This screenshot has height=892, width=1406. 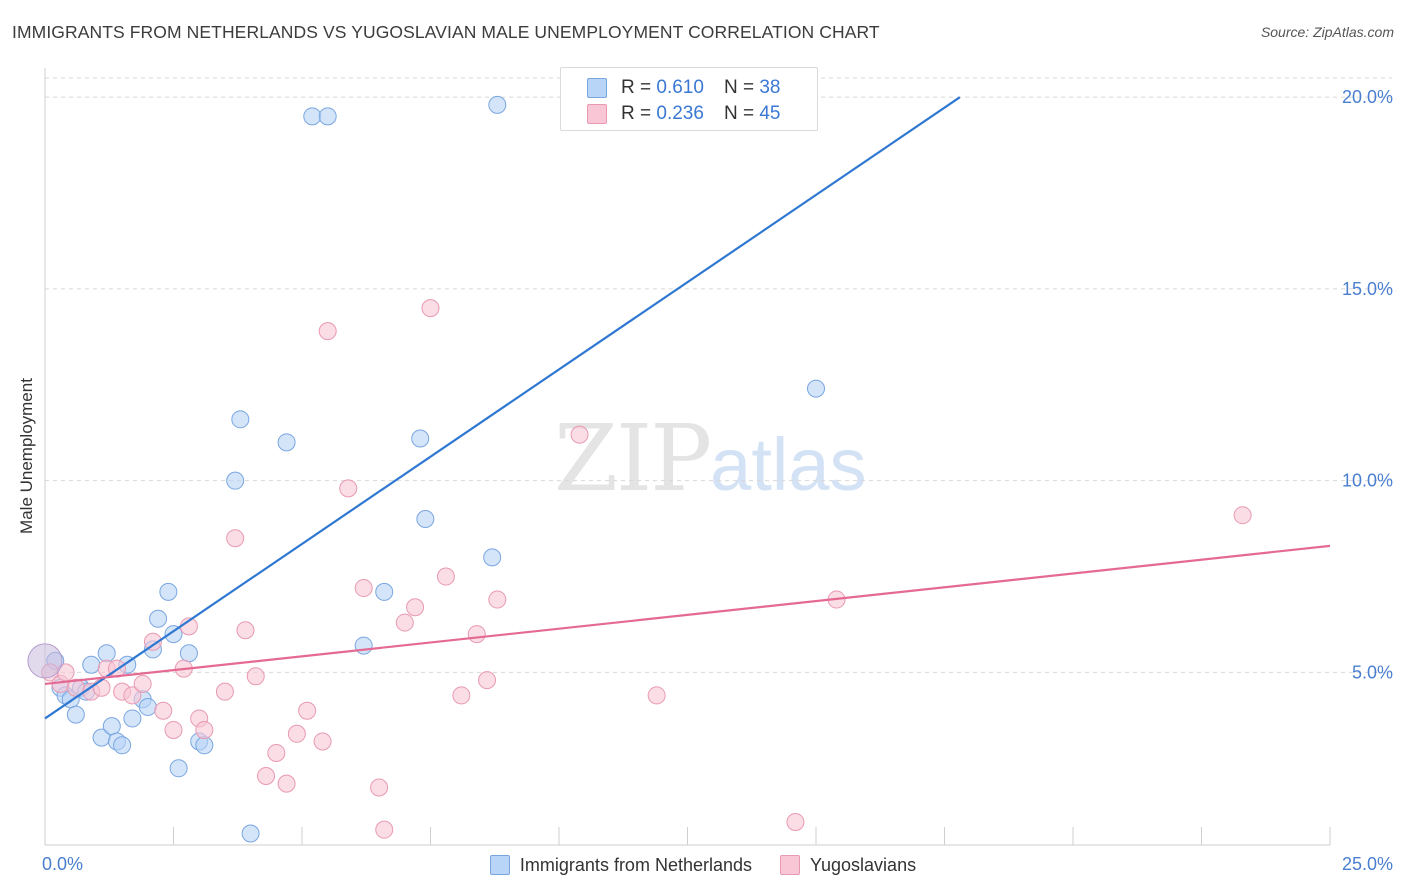 I want to click on source-label: Source: ZipAtlas.com, so click(x=1327, y=32).